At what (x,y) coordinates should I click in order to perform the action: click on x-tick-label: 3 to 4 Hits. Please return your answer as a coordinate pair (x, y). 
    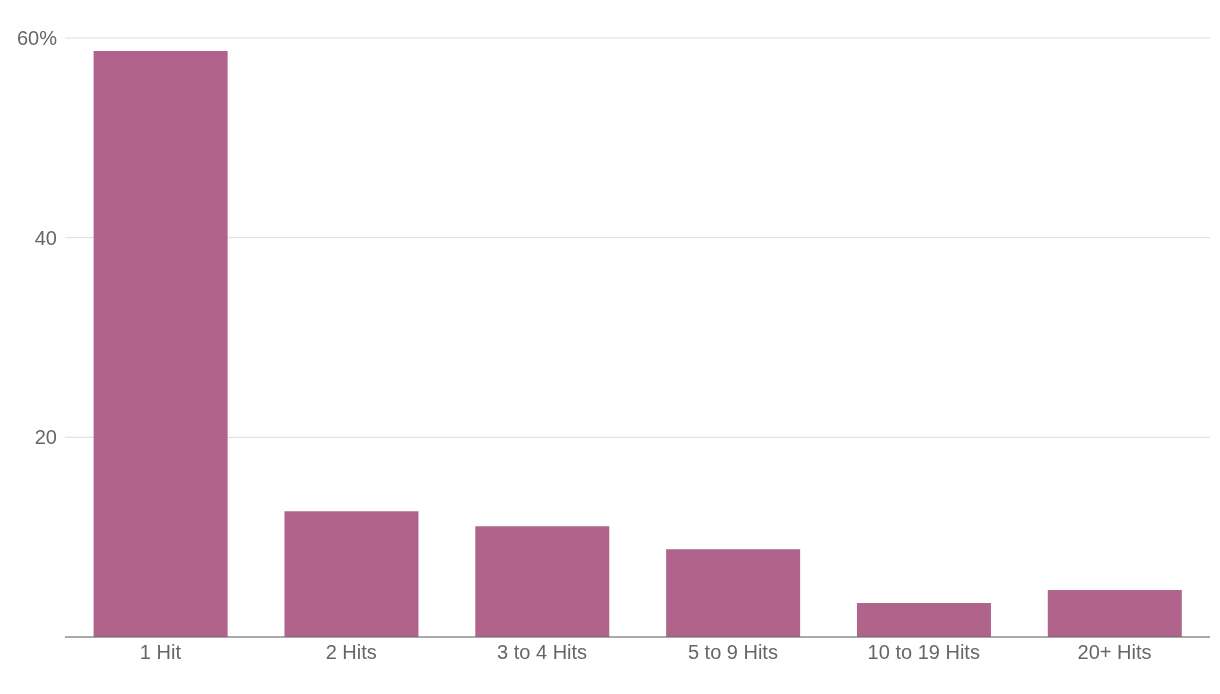
    Looking at the image, I should click on (542, 652).